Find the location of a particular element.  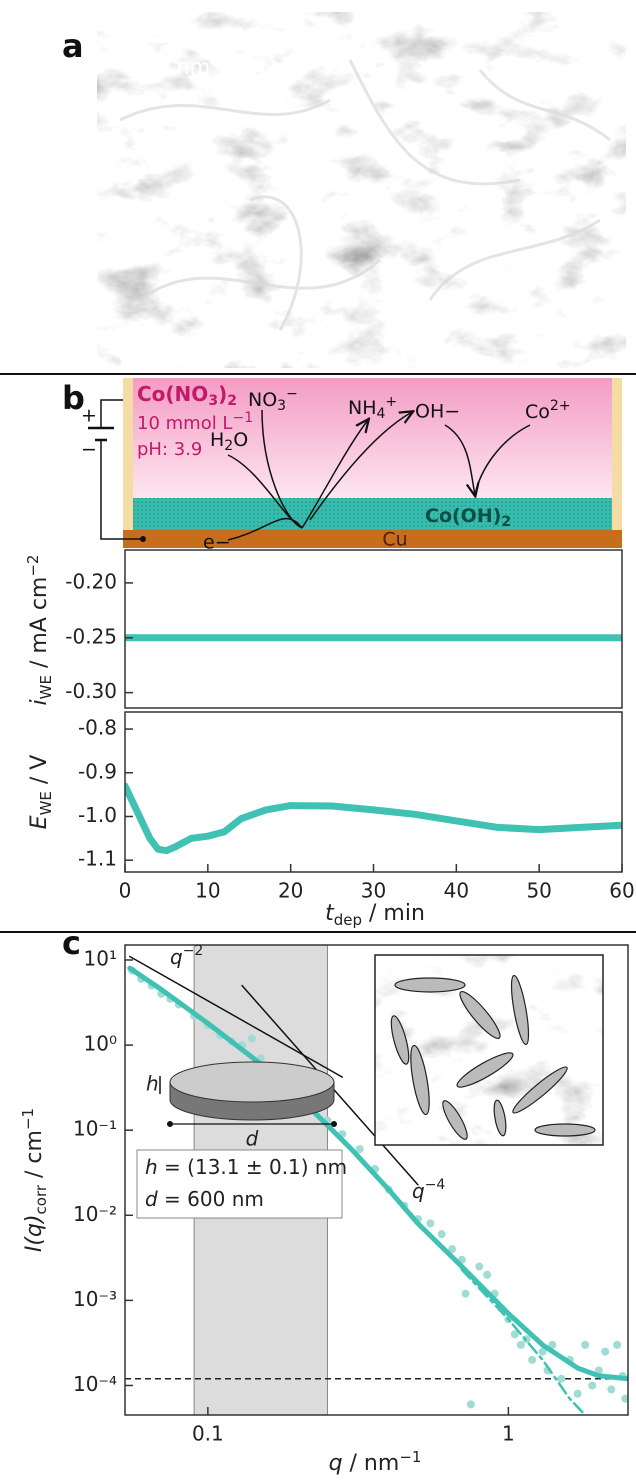

electrolyte-formula: Co(NO3)2 is located at coordinates (187, 396).